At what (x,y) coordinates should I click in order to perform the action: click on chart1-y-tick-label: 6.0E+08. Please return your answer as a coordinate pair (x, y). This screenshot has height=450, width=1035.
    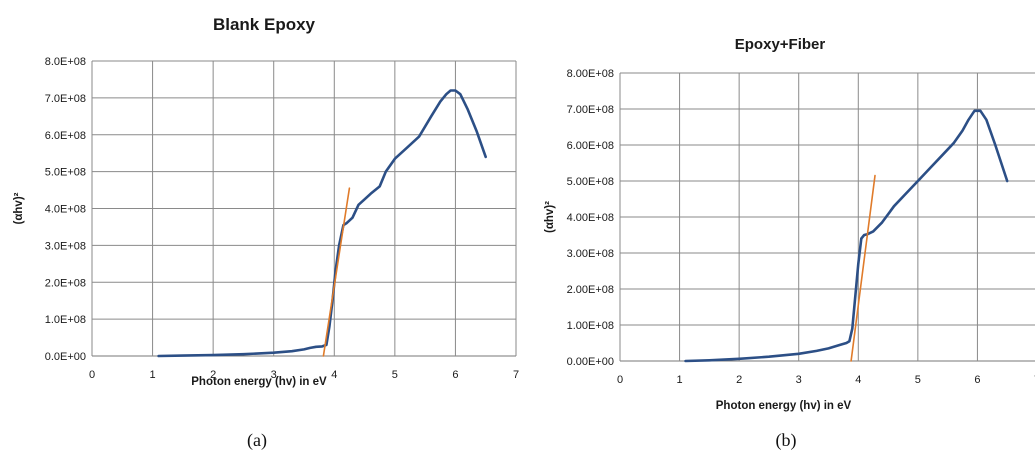
    Looking at the image, I should click on (65, 136).